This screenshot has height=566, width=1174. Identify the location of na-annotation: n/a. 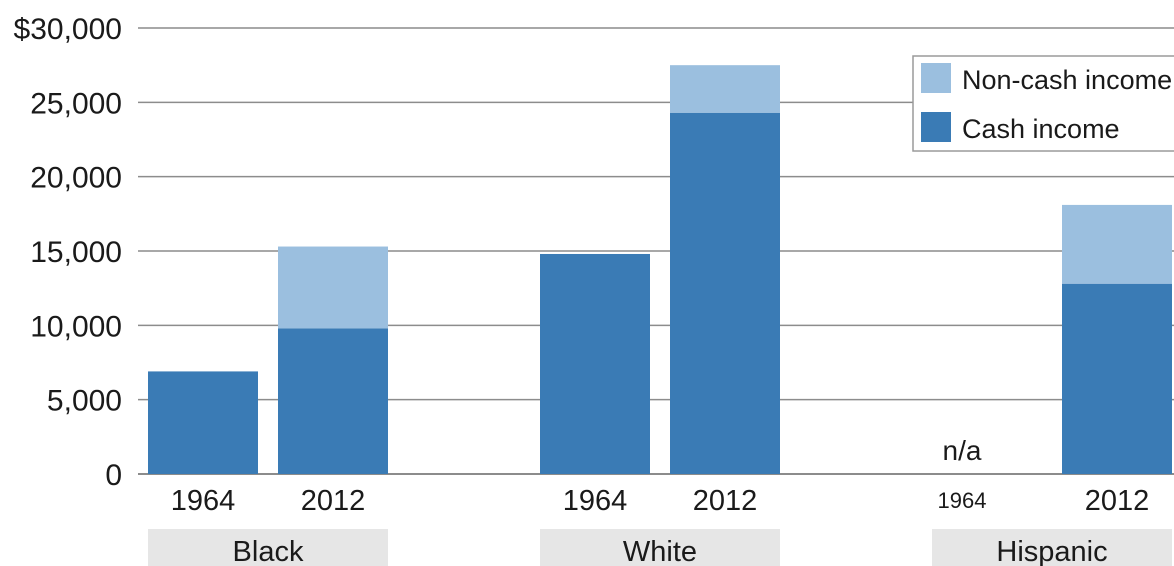
(962, 450).